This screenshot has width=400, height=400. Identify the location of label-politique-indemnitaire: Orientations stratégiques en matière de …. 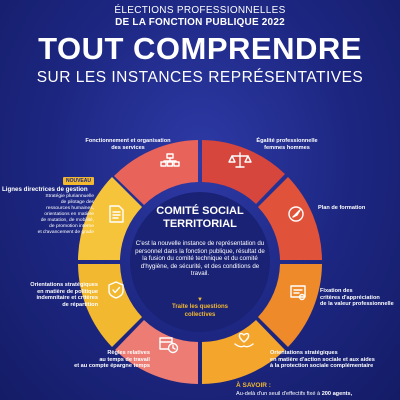
(50, 295).